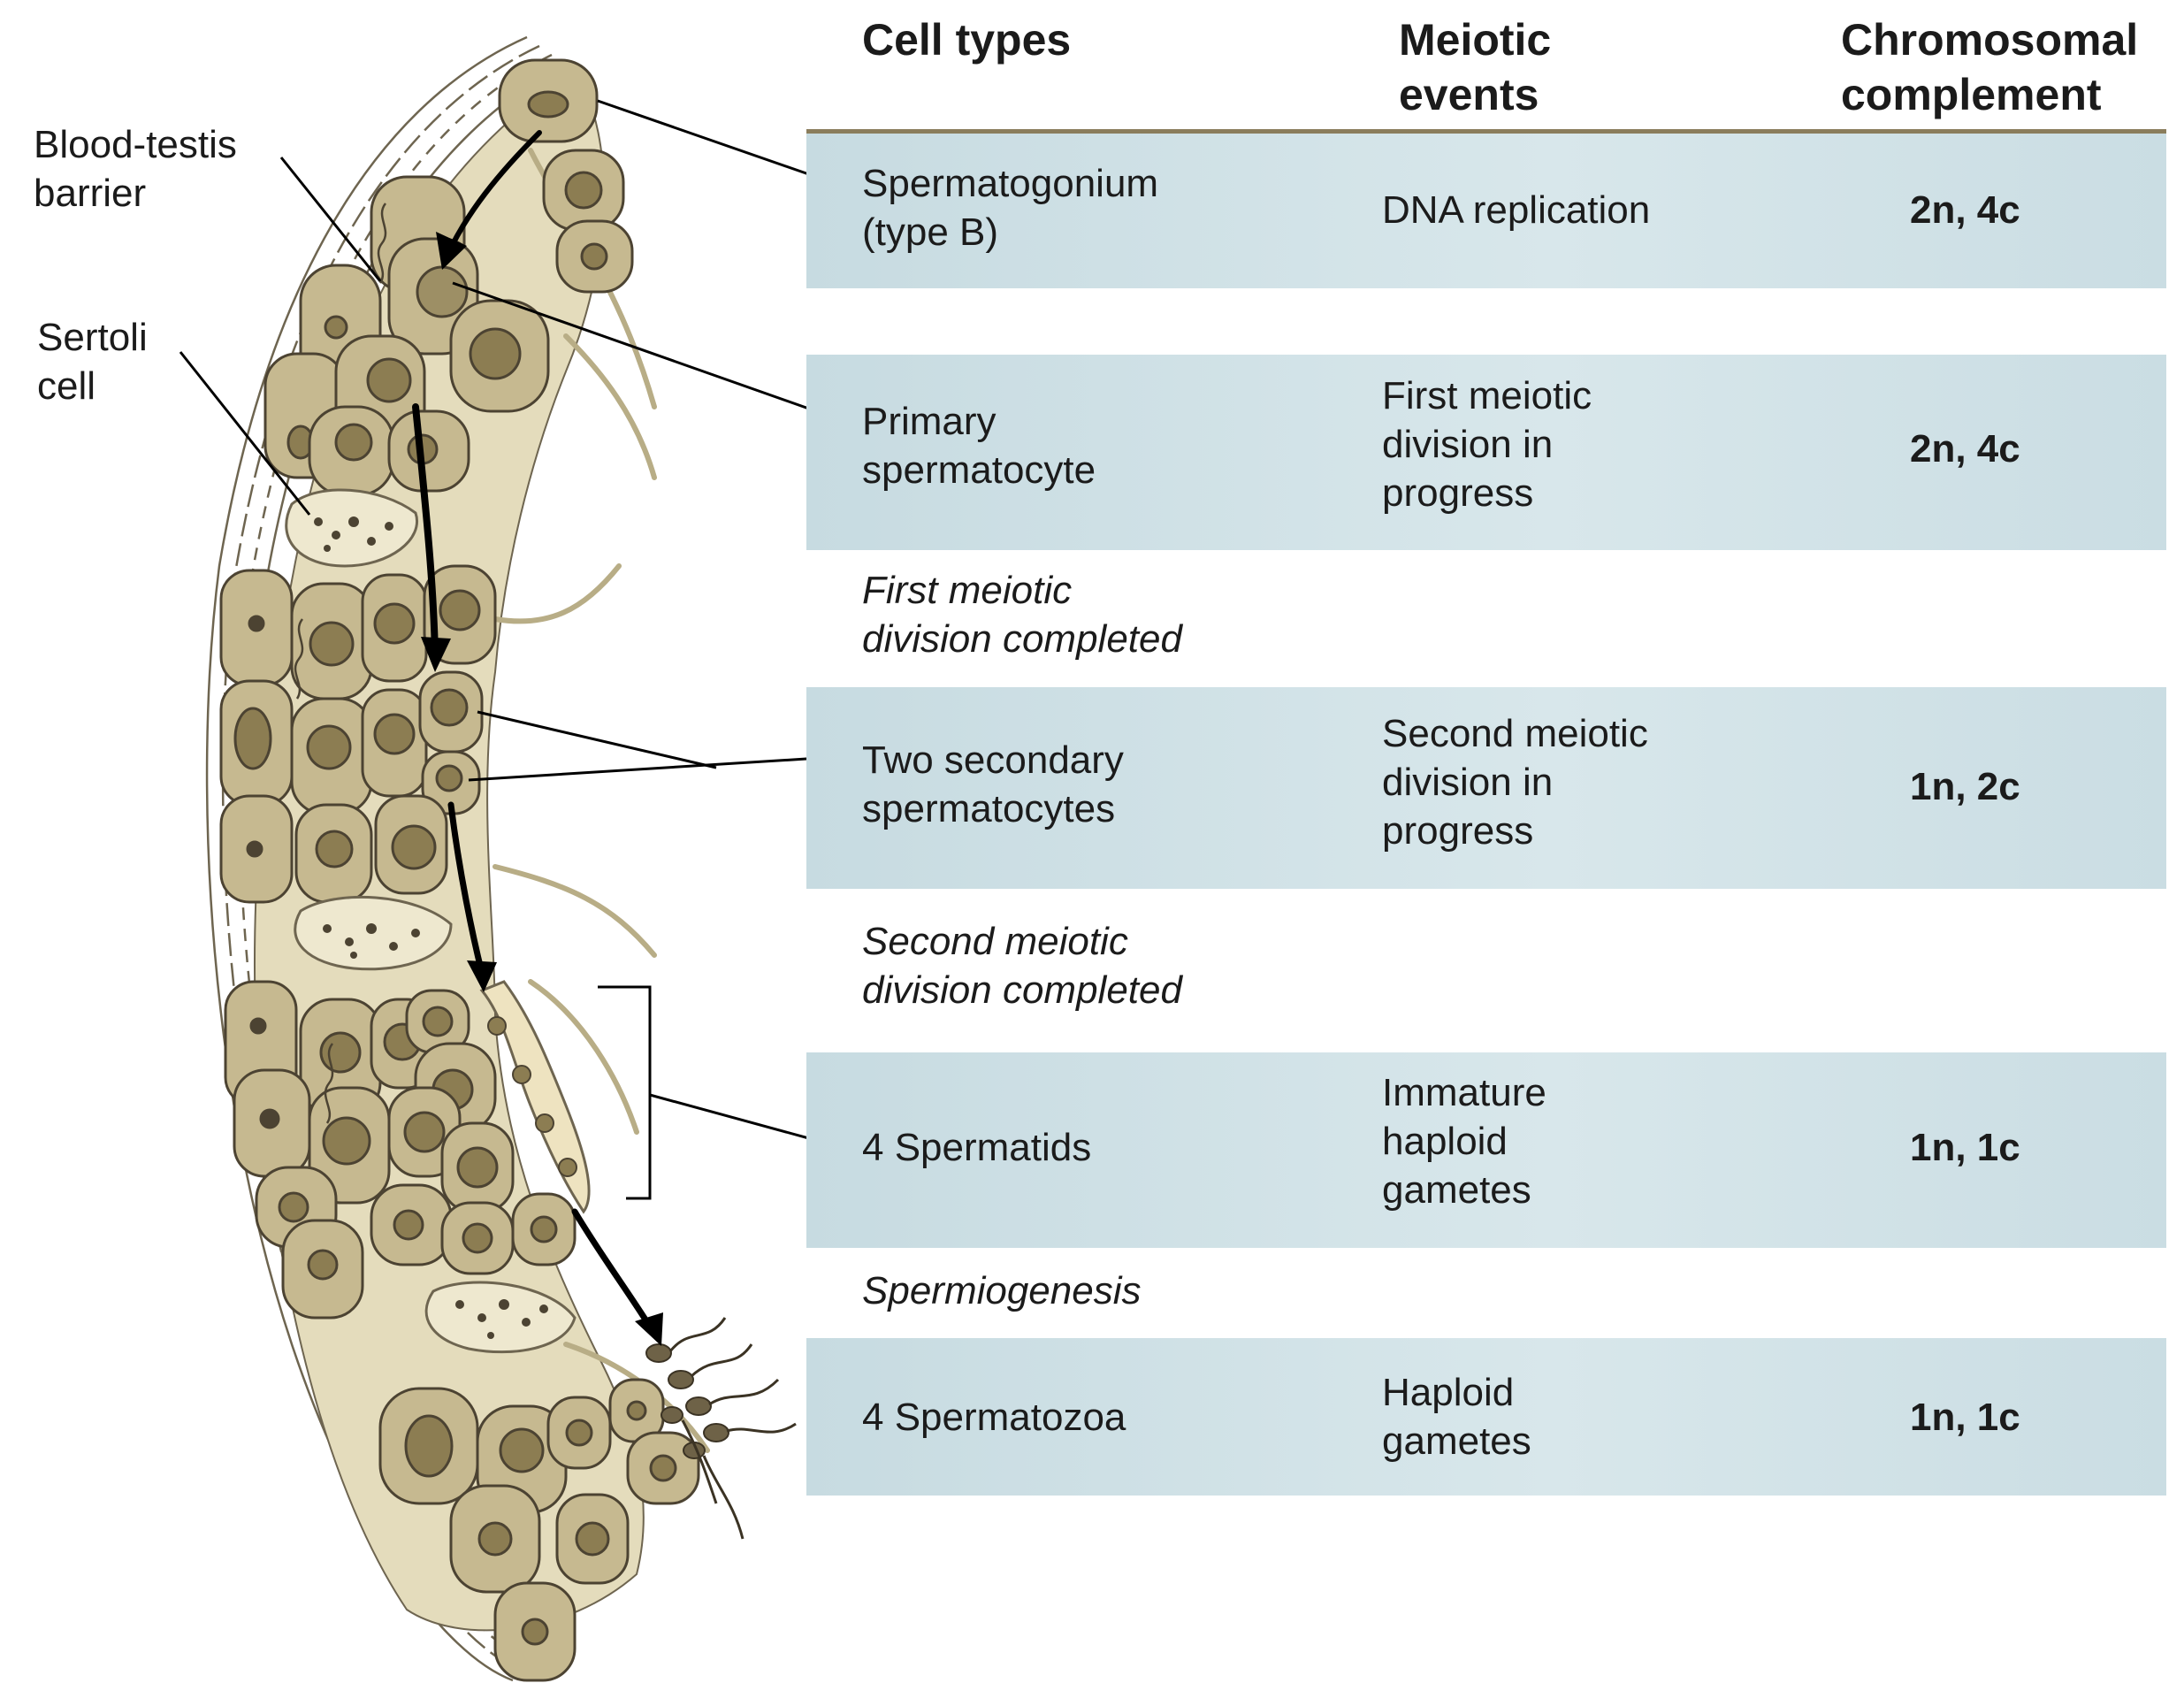 Image resolution: width=2184 pixels, height=1706 pixels. What do you see at coordinates (732, 1428) in the screenshot?
I see `spermatozoa-tails` at bounding box center [732, 1428].